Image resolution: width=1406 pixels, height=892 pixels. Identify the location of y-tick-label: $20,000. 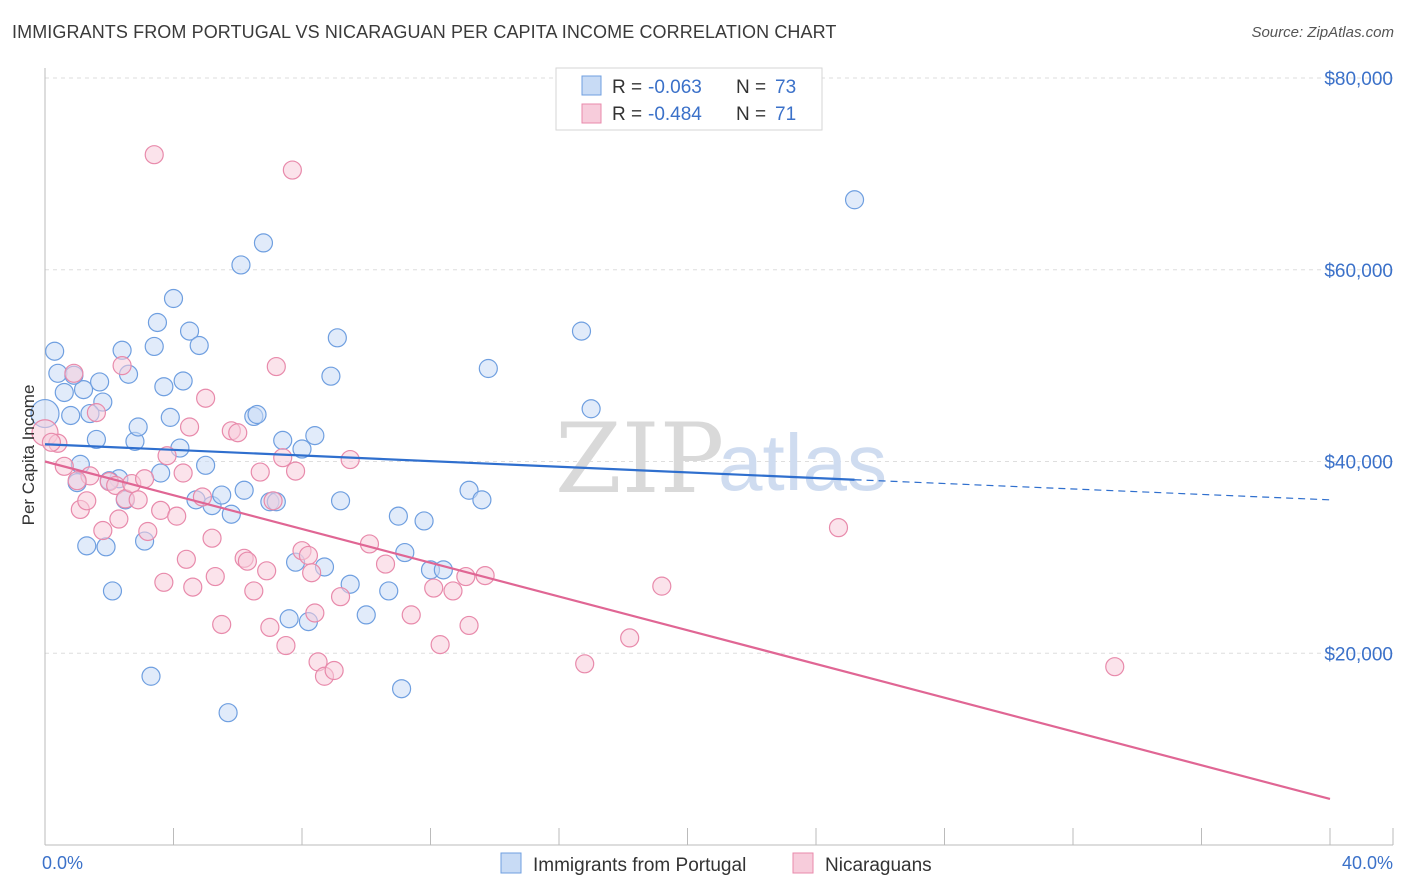
(1358, 654).